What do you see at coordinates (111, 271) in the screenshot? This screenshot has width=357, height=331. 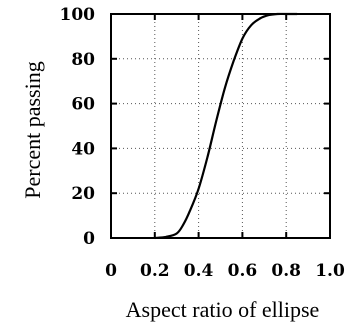 I see `x-tick-label: 0` at bounding box center [111, 271].